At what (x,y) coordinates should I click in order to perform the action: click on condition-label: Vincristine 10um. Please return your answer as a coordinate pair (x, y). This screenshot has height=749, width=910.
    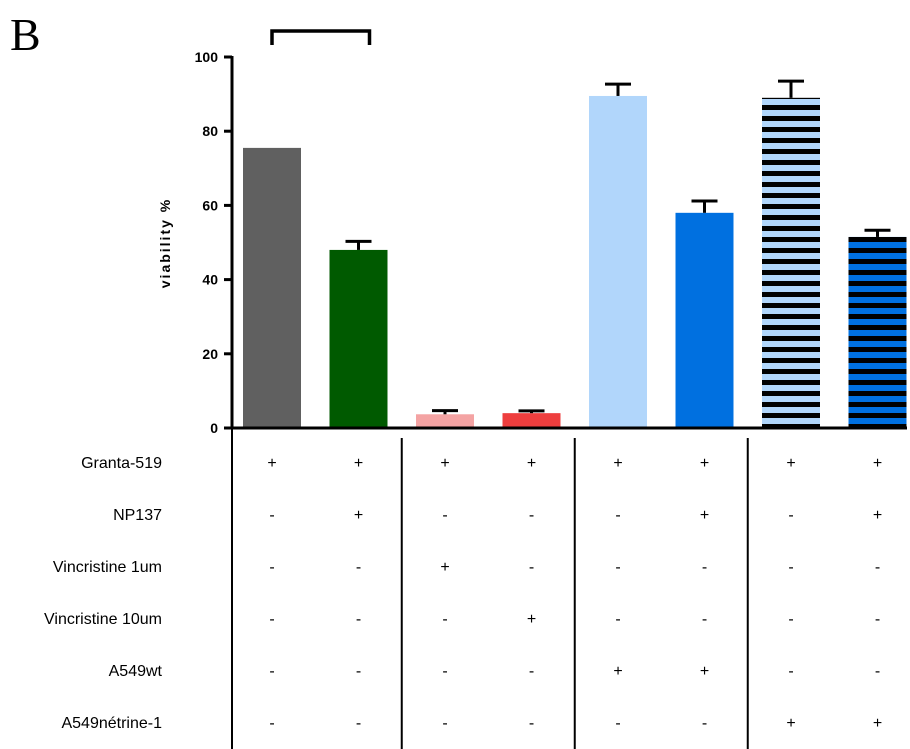
    Looking at the image, I should click on (103, 619).